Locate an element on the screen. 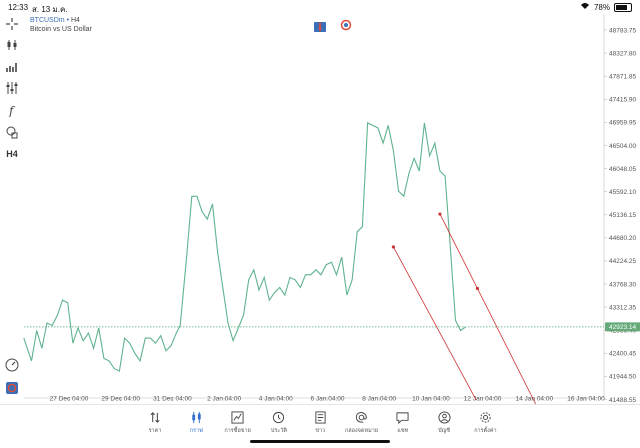 Image resolution: width=640 pixels, height=448 pixels. time-tick-label: 4 Jan 04:00 is located at coordinates (276, 399).